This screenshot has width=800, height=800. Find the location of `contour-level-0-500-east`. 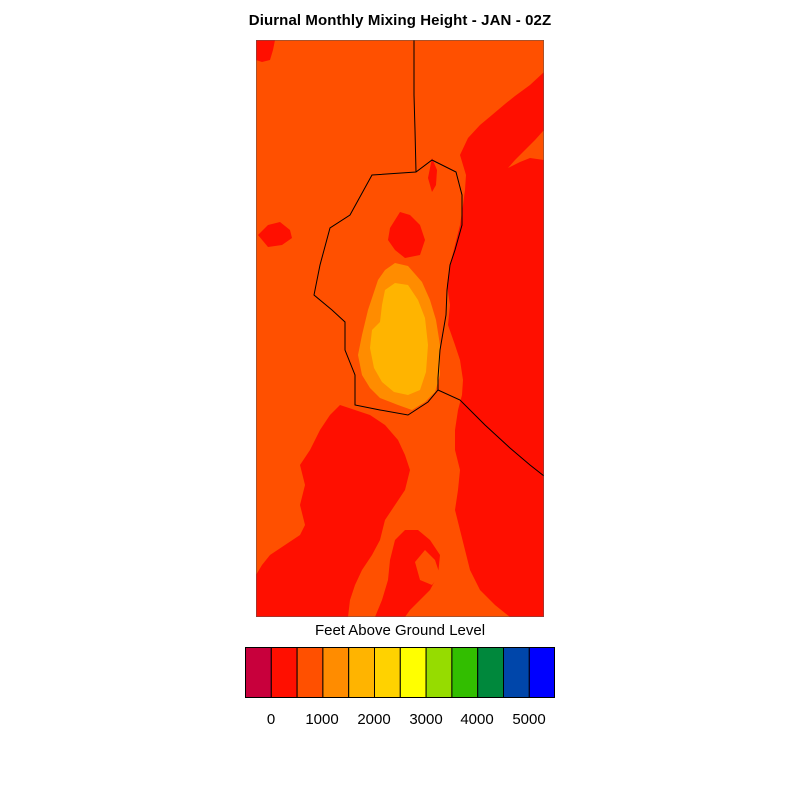

contour-level-0-500-east is located at coordinates (495, 344).